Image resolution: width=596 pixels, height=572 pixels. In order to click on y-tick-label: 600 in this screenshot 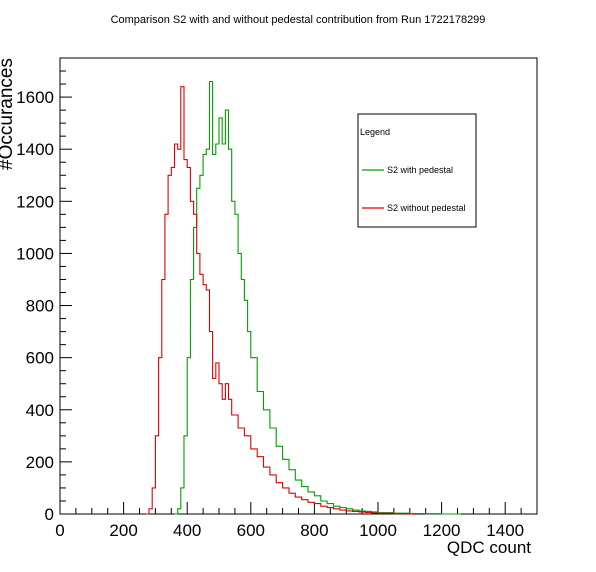, I will do `click(40, 358)`.